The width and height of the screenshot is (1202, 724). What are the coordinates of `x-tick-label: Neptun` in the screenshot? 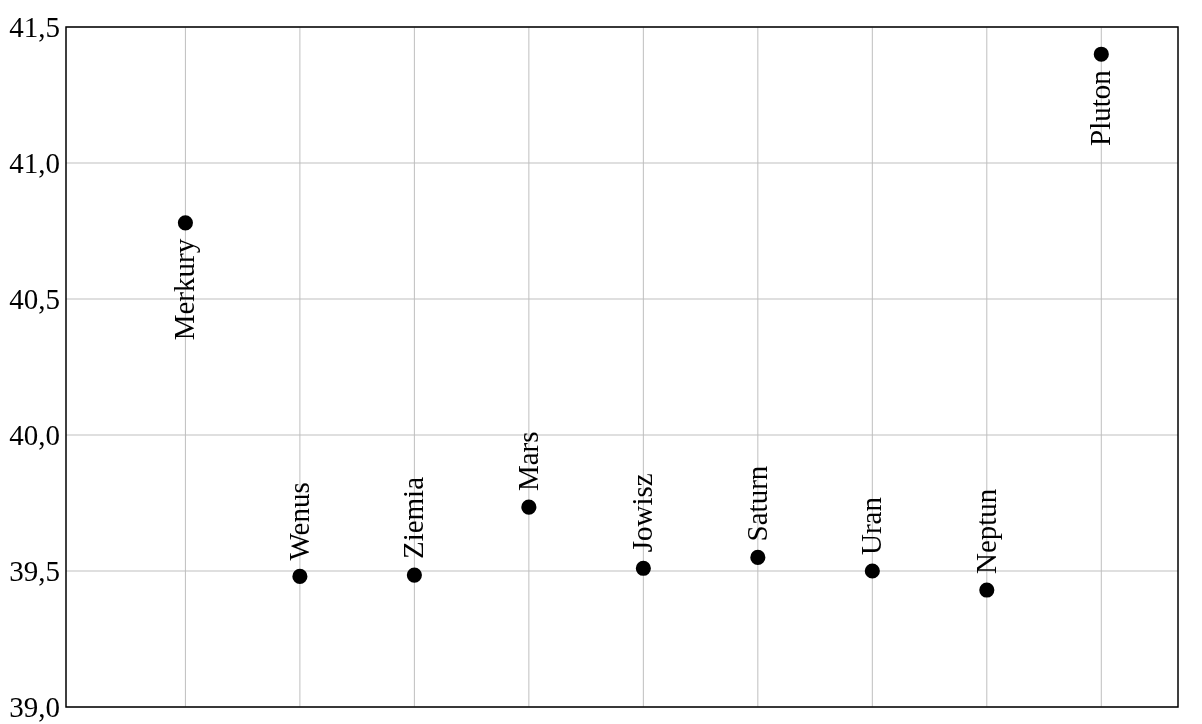 It's located at (985, 531).